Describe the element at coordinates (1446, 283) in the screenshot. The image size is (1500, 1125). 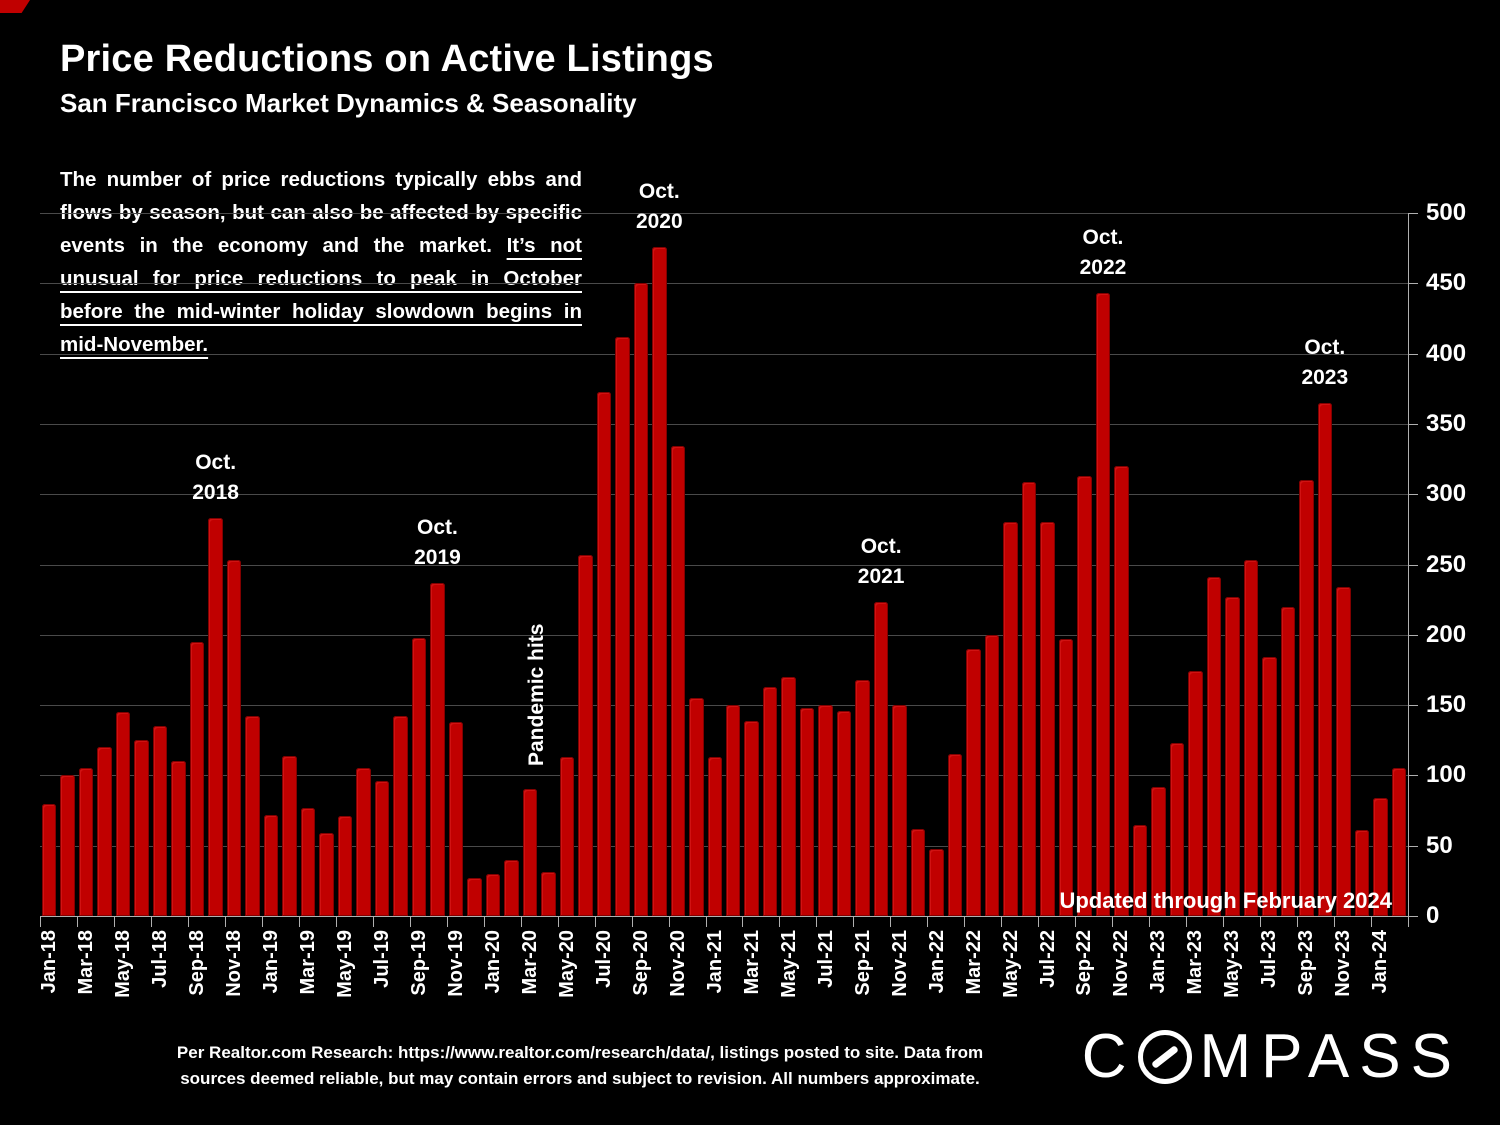
I see `y-axis-label: 450` at that location.